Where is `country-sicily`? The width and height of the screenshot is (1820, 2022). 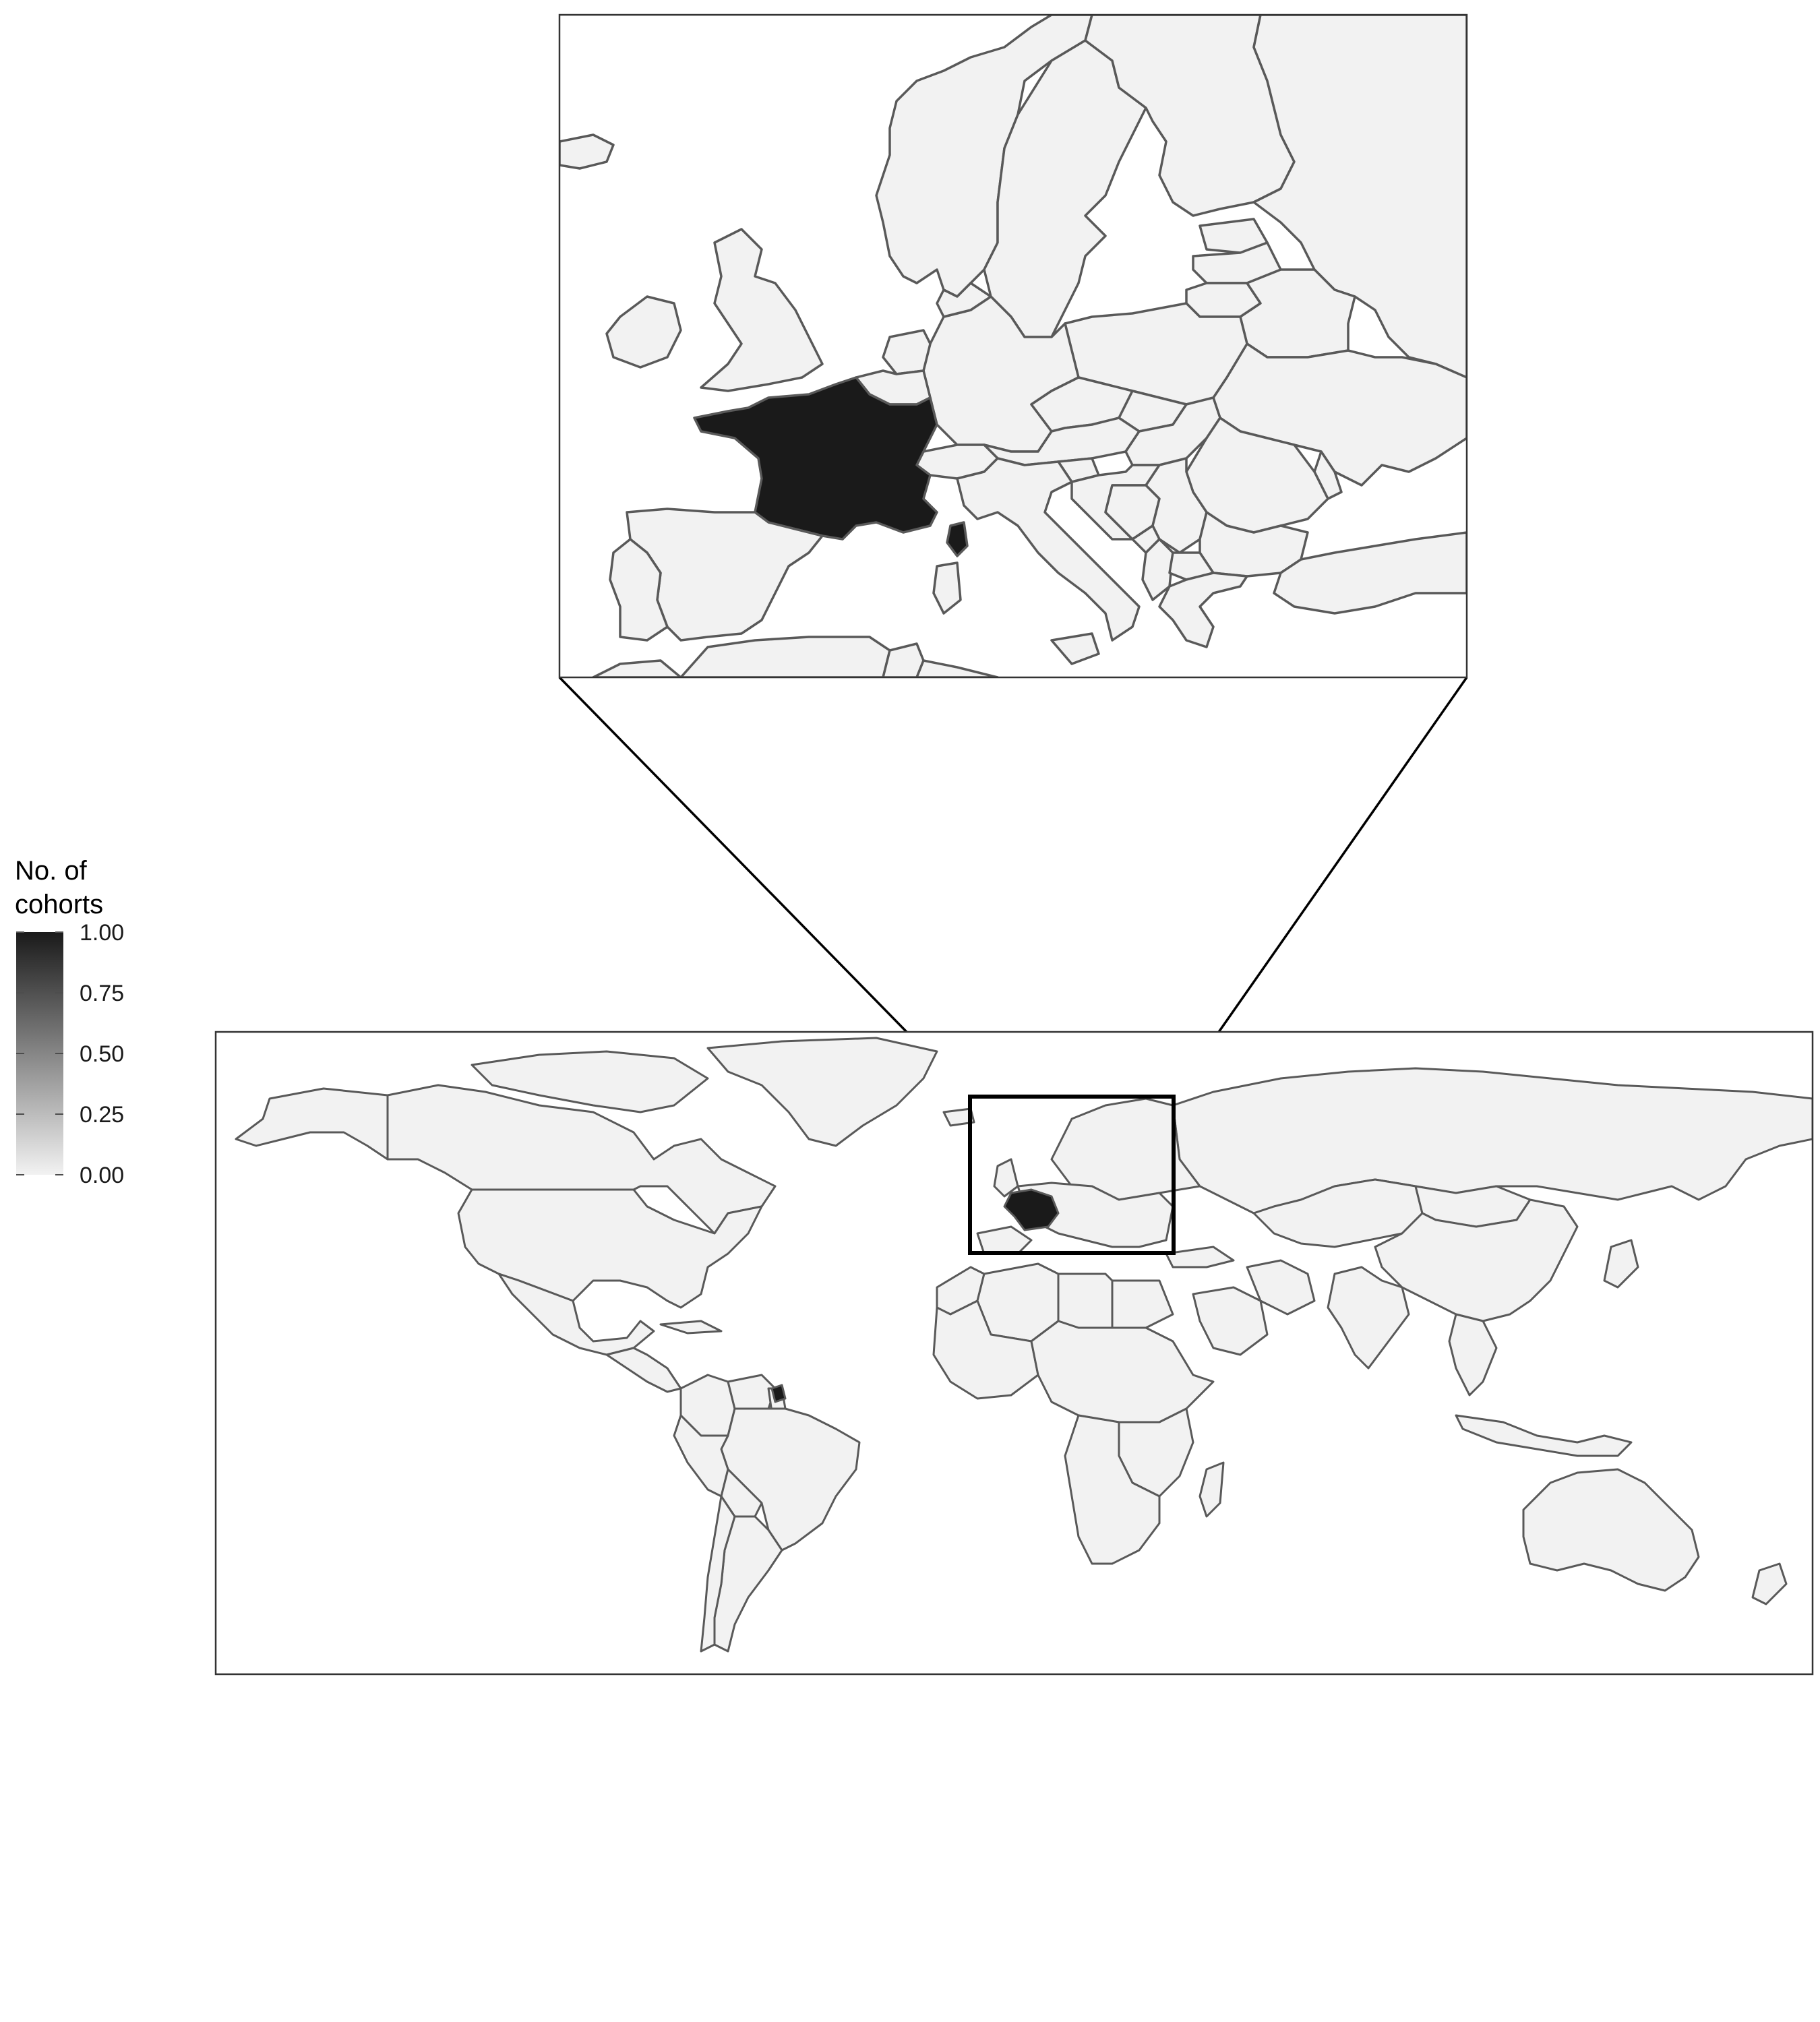
country-sicily is located at coordinates (1075, 648).